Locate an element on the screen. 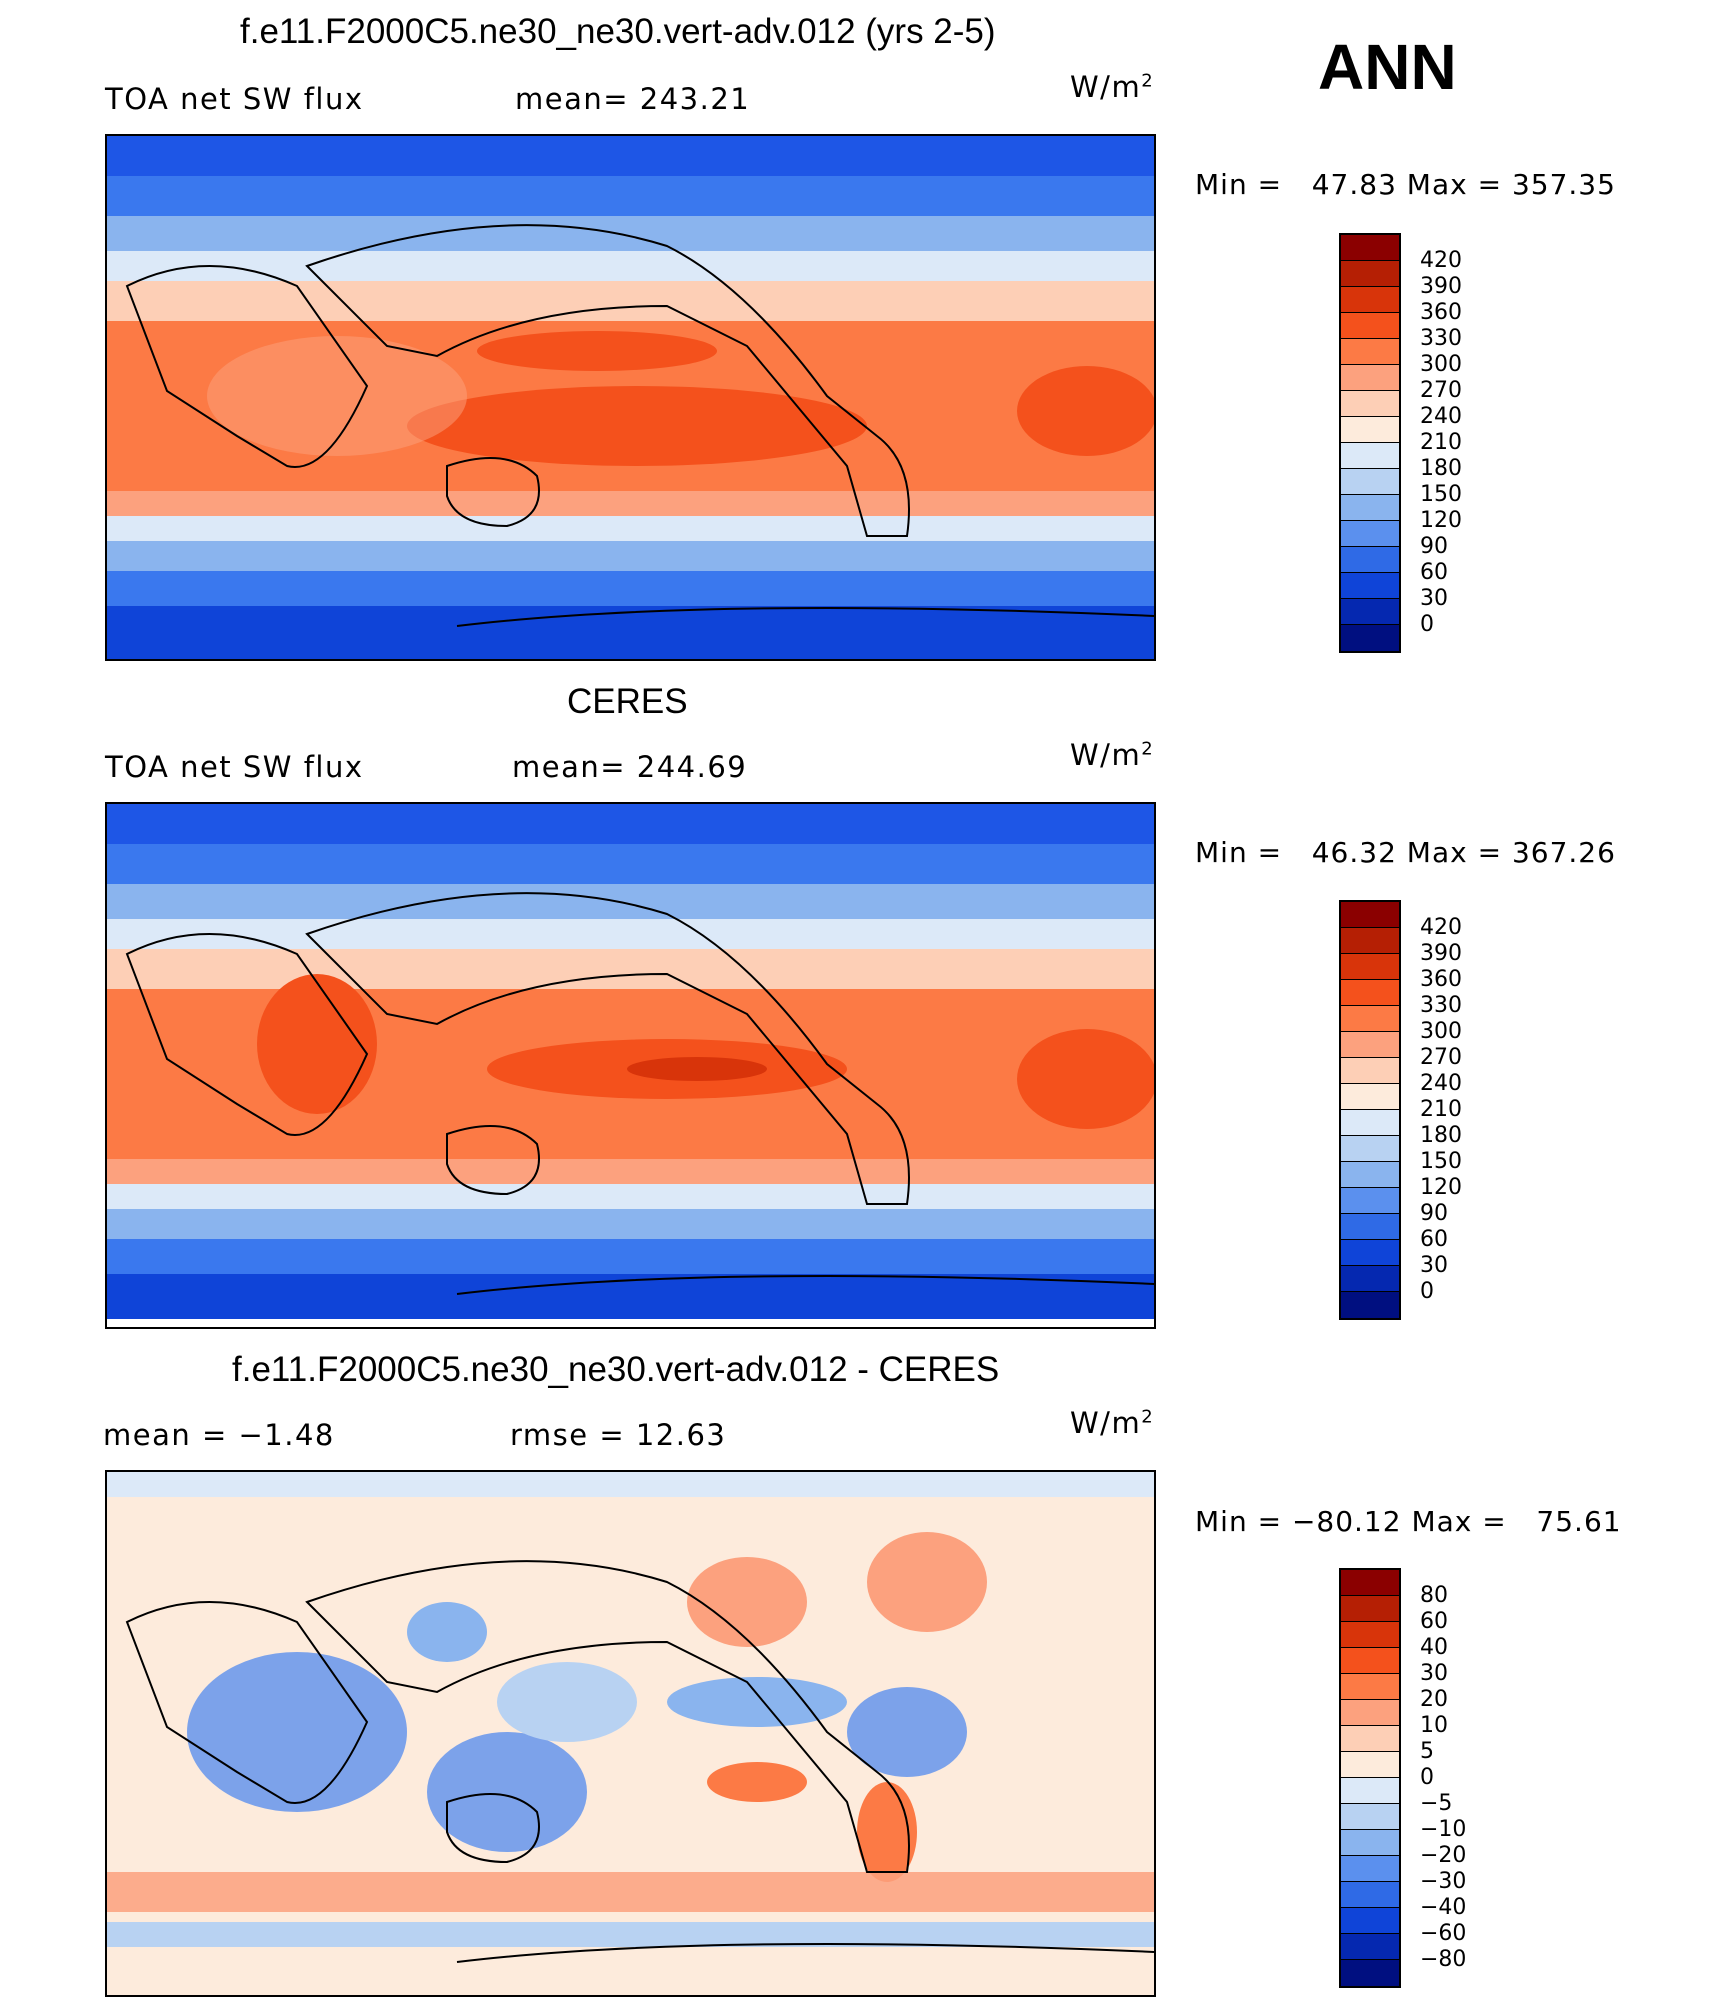 This screenshot has width=1710, height=2003. colorbar-label: 150 is located at coordinates (1441, 494).